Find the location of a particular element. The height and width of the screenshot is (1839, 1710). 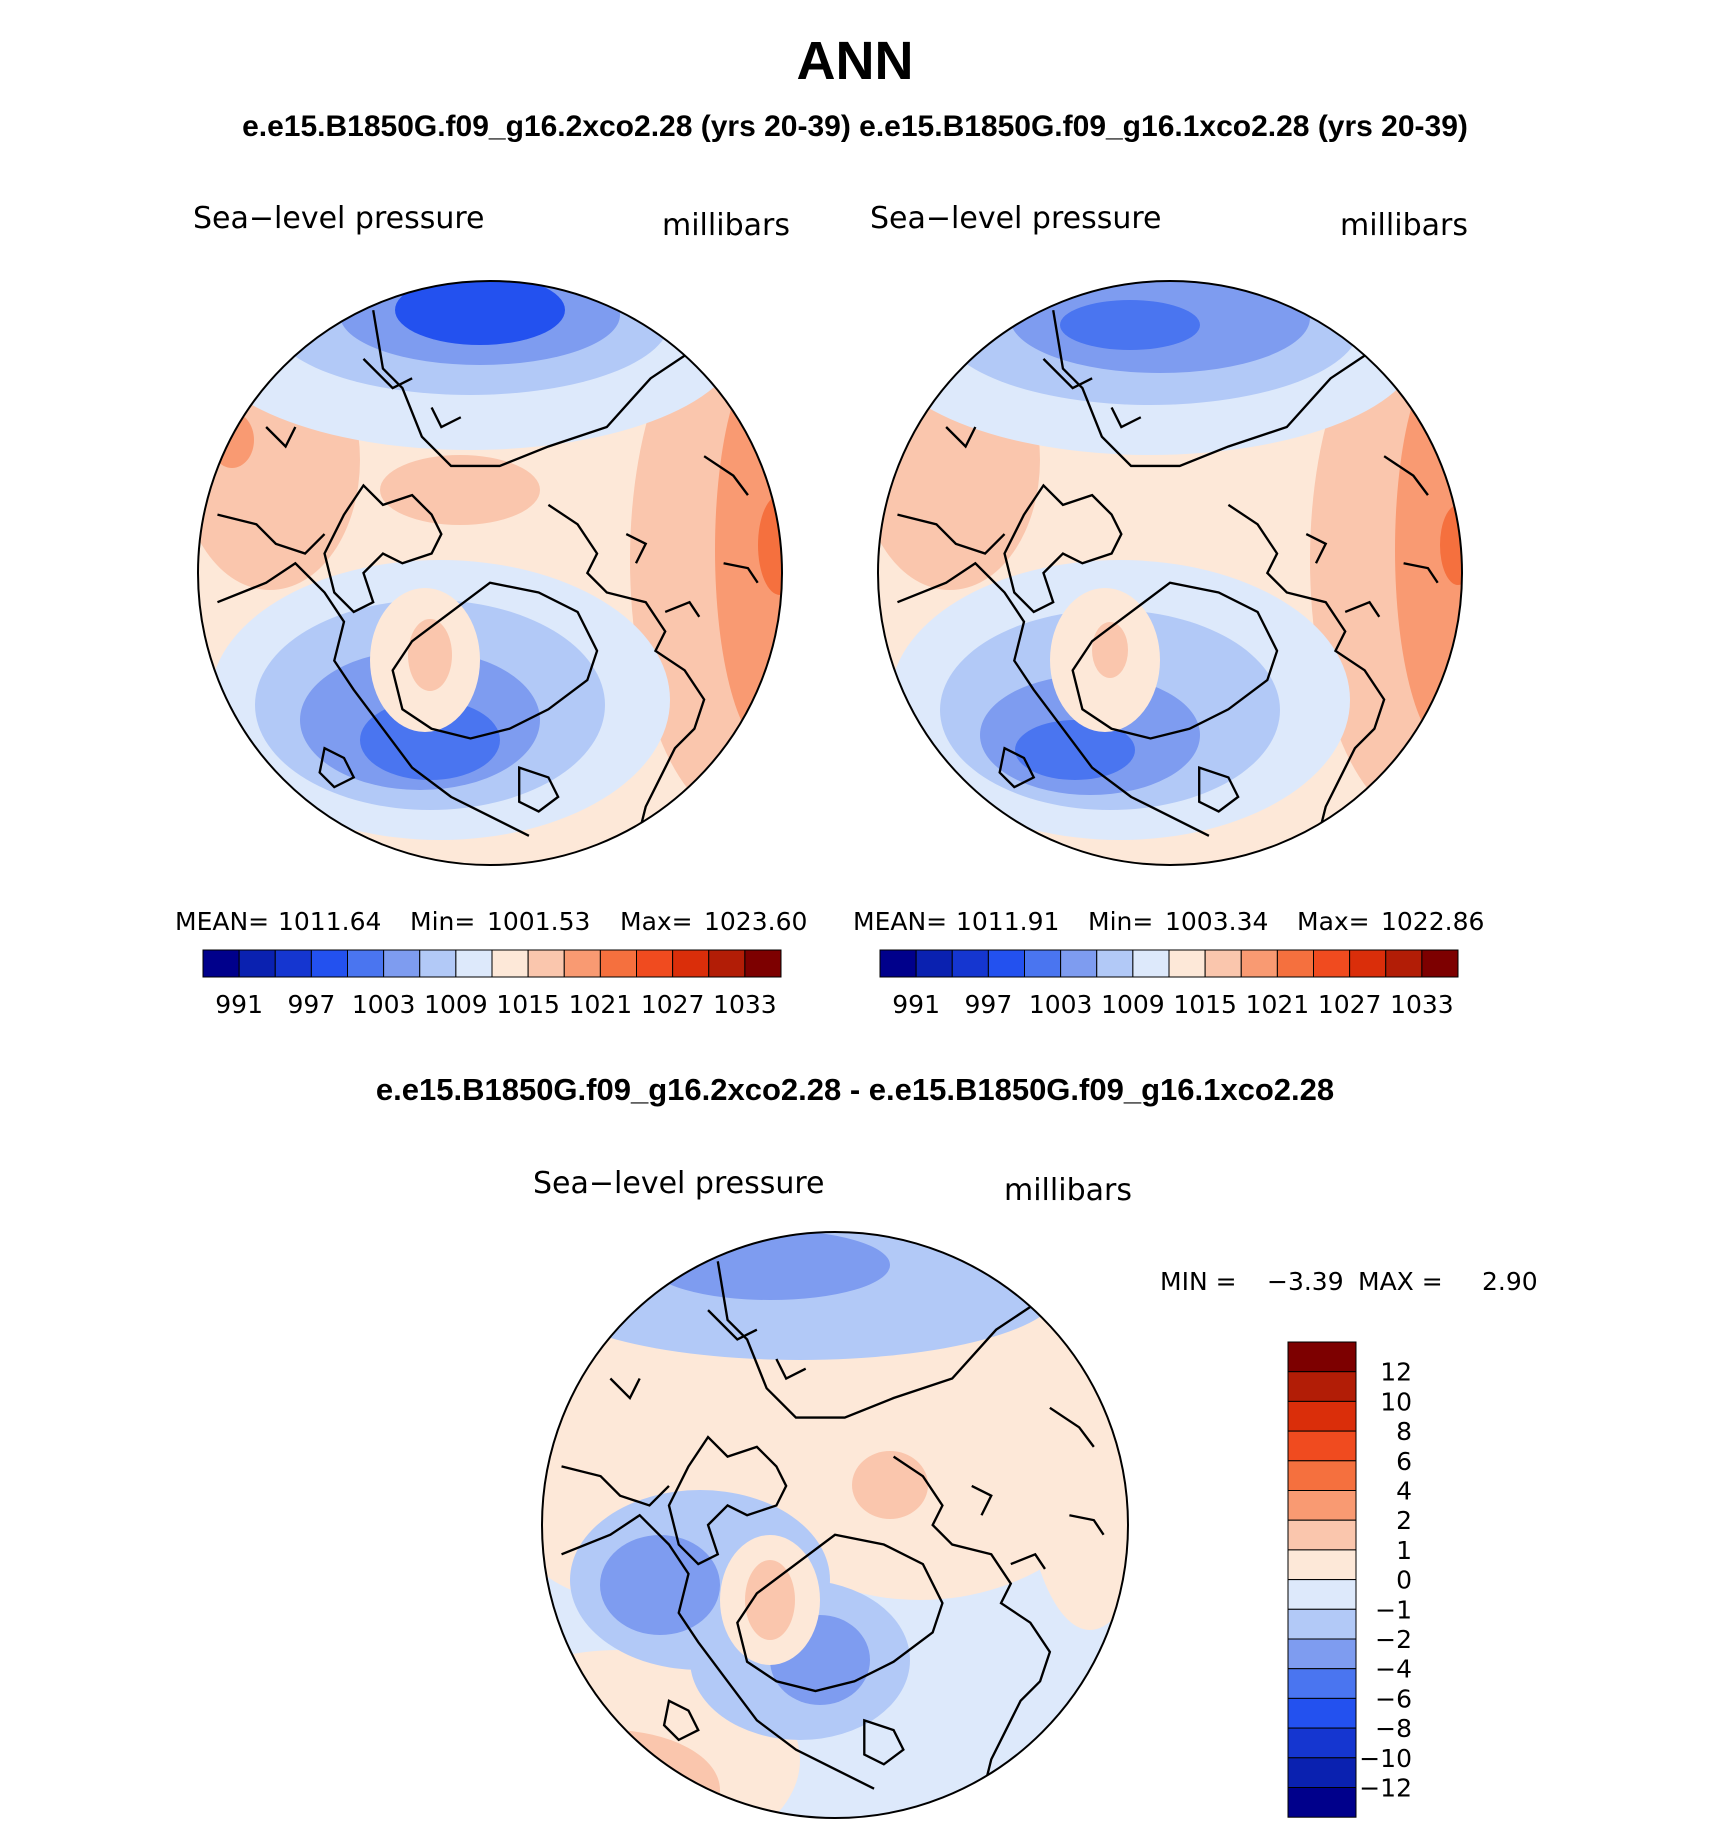

colorbar-c-tick-label: −6 is located at coordinates (1393, 1698).